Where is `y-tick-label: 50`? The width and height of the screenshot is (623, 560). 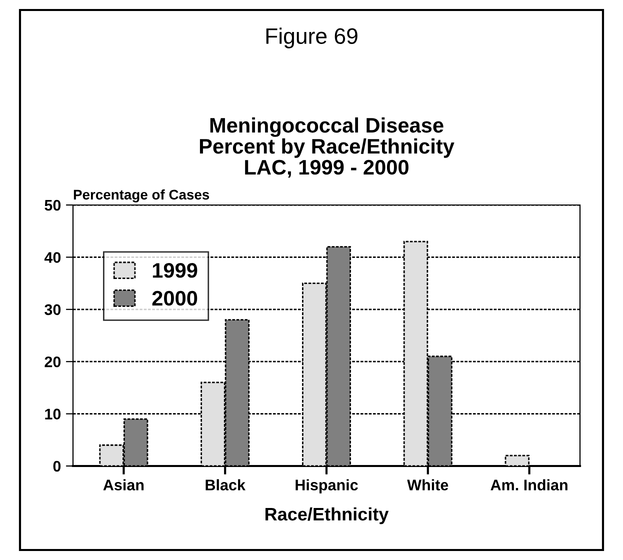
y-tick-label: 50 is located at coordinates (52, 205).